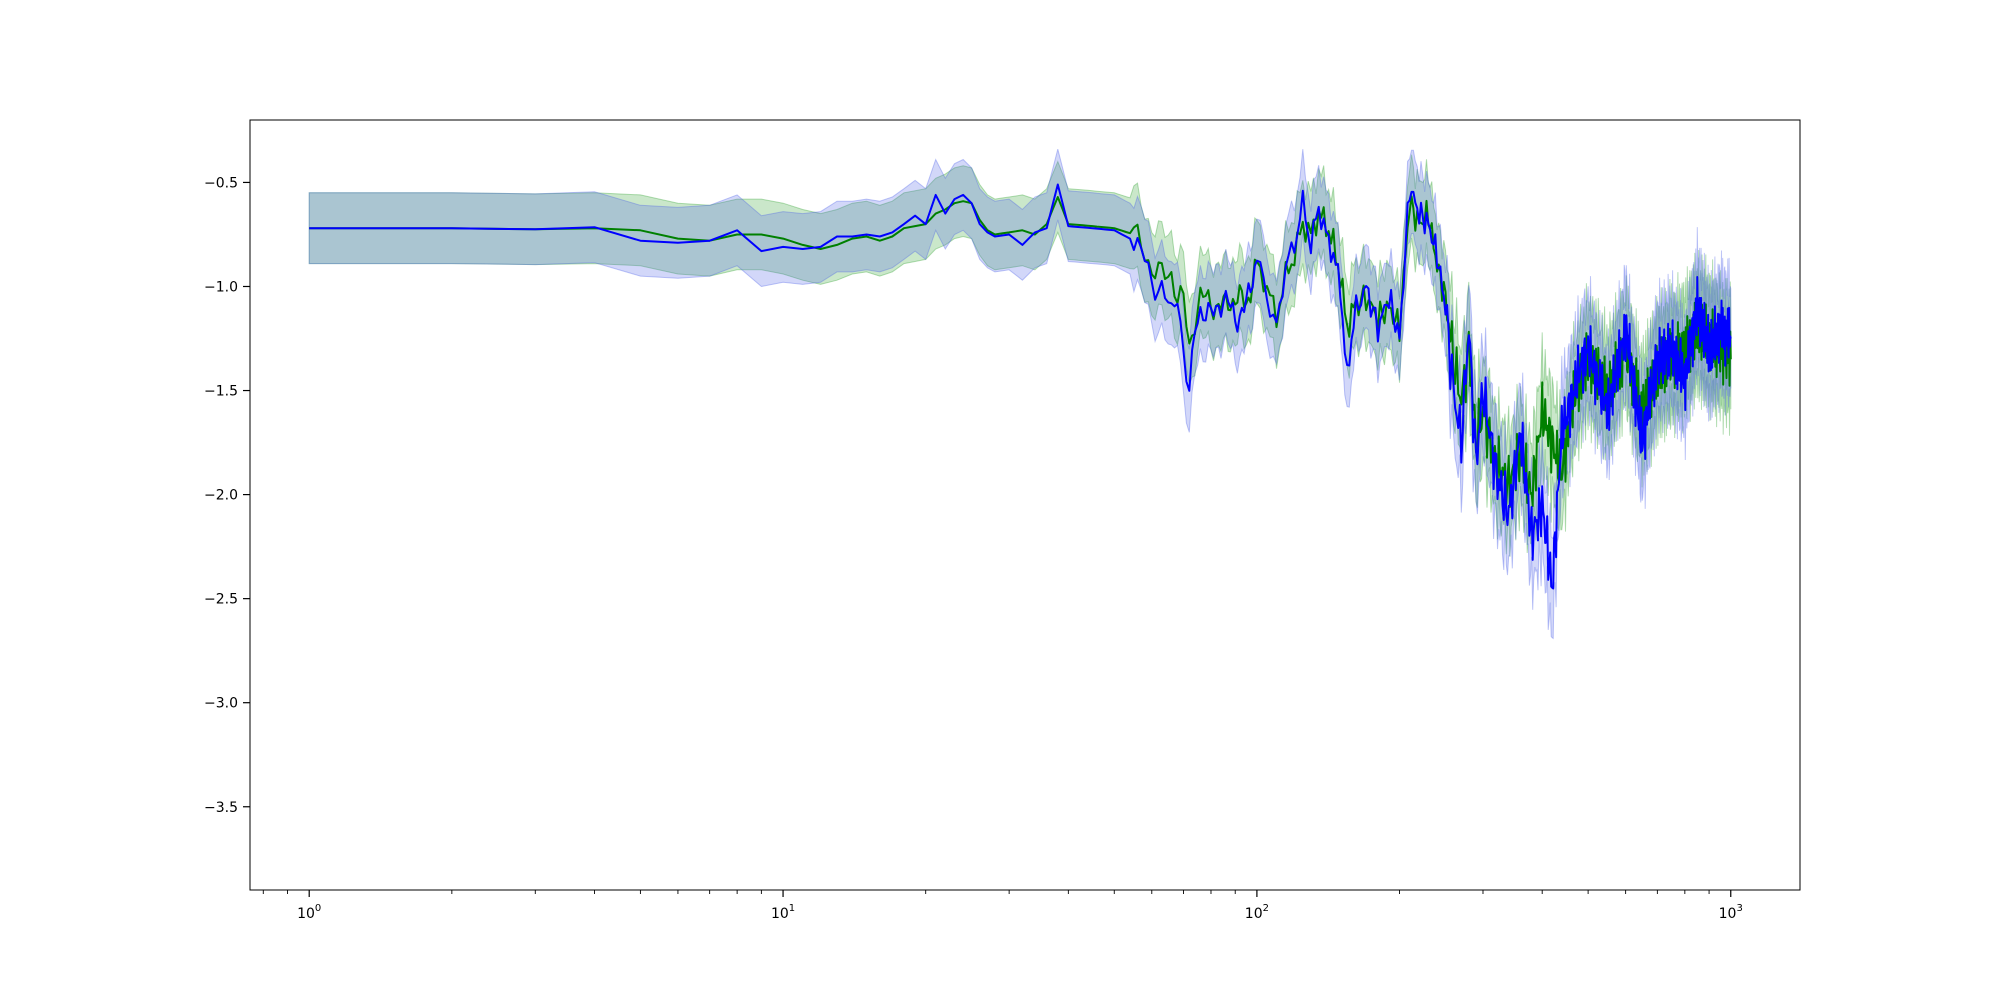 This screenshot has width=2000, height=1000. What do you see at coordinates (221, 183) in the screenshot?
I see `y-tick-label: −0.5` at bounding box center [221, 183].